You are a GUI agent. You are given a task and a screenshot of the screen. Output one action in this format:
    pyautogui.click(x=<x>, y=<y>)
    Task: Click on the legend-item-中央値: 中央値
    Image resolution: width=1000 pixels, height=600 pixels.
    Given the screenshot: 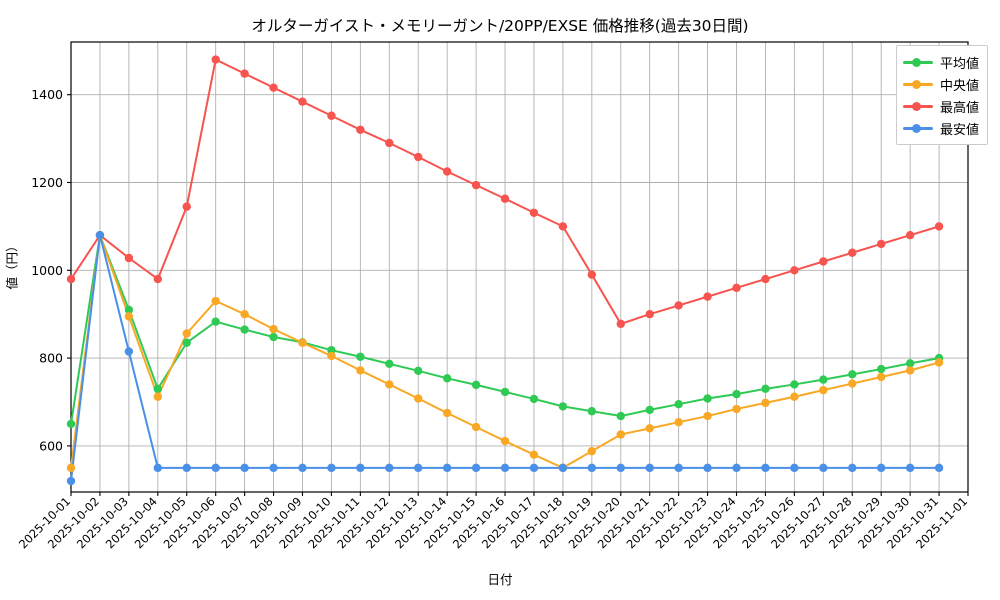 What is the action you would take?
    pyautogui.click(x=940, y=84)
    